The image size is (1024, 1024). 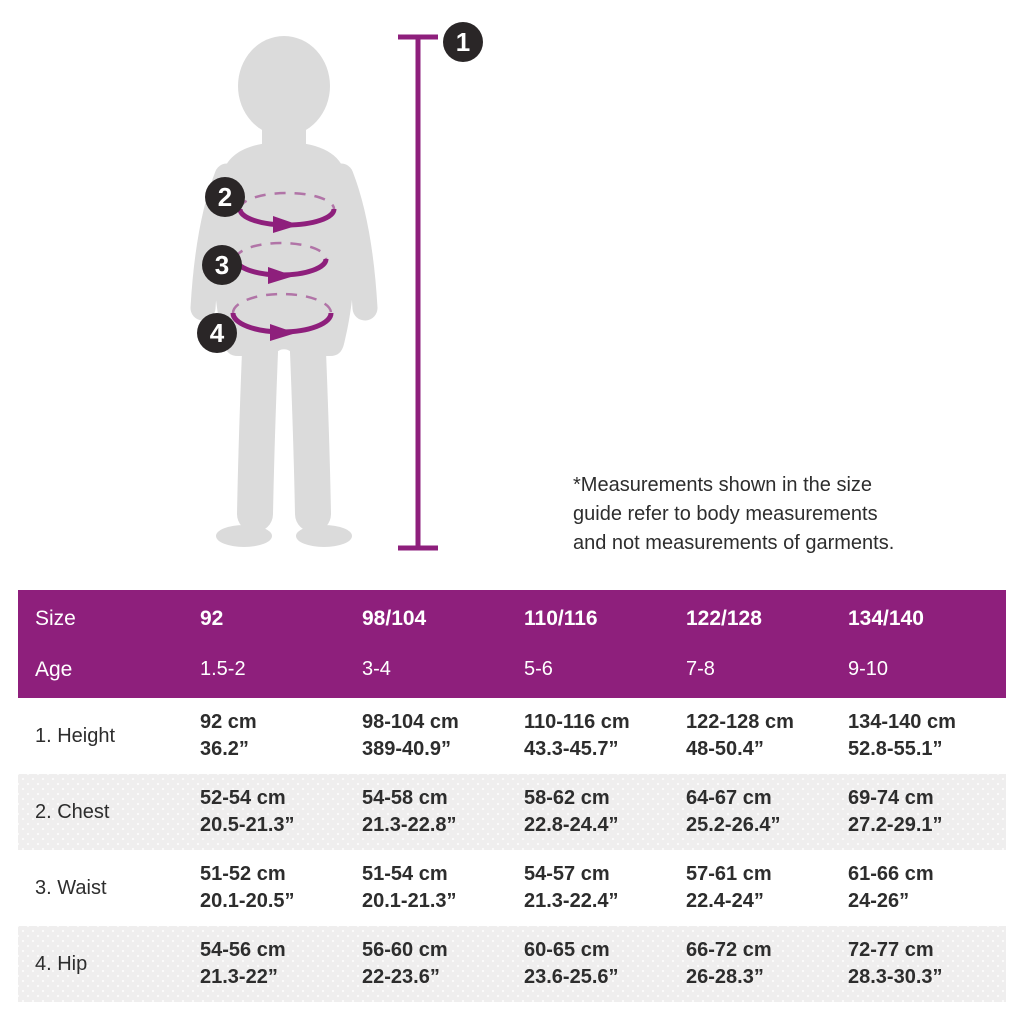 What do you see at coordinates (724, 618) in the screenshot?
I see `size-column-header: 122/128` at bounding box center [724, 618].